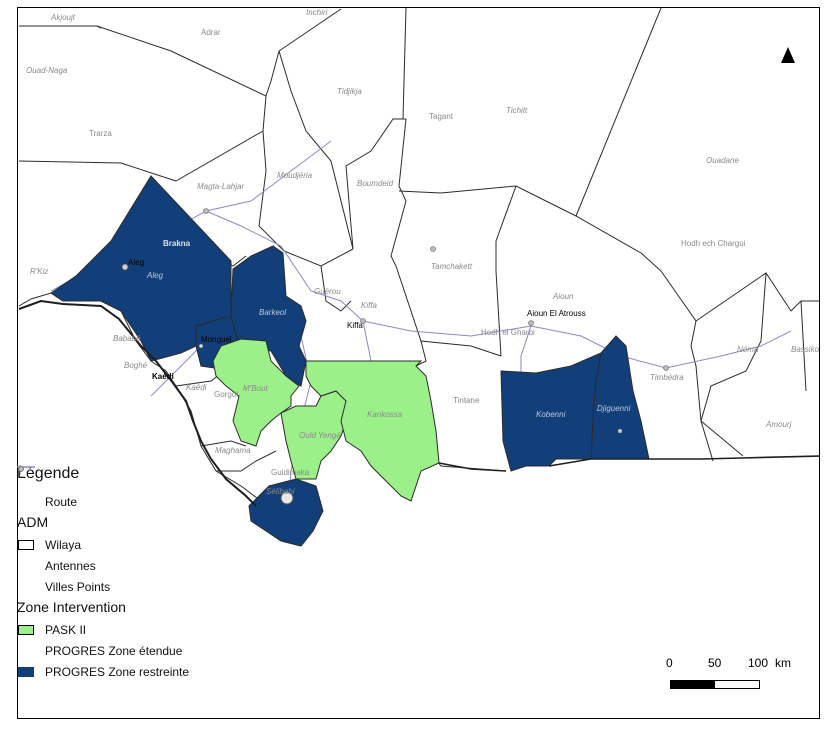 This screenshot has height=732, width=837. I want to click on label-barkeol: Barkeol, so click(272, 312).